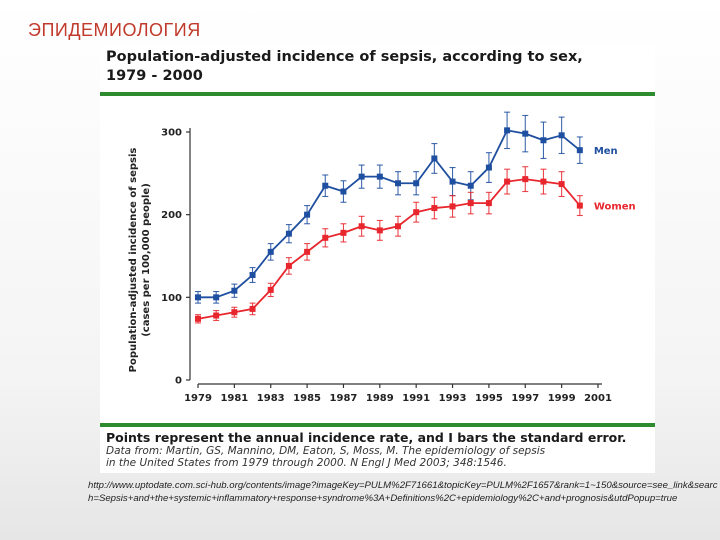  Describe the element at coordinates (171, 133) in the screenshot. I see `y-tick-label: 300` at that location.